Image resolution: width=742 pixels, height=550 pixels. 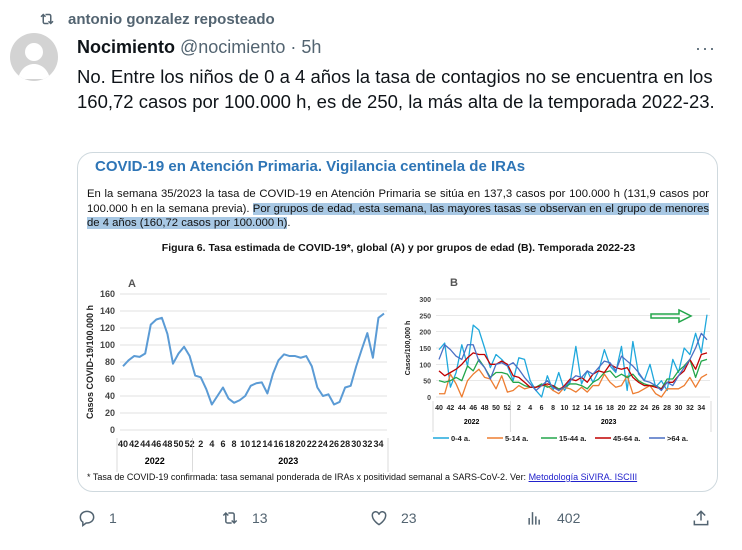 What do you see at coordinates (425, 349) in the screenshot?
I see `y-tick-label: 150` at bounding box center [425, 349].